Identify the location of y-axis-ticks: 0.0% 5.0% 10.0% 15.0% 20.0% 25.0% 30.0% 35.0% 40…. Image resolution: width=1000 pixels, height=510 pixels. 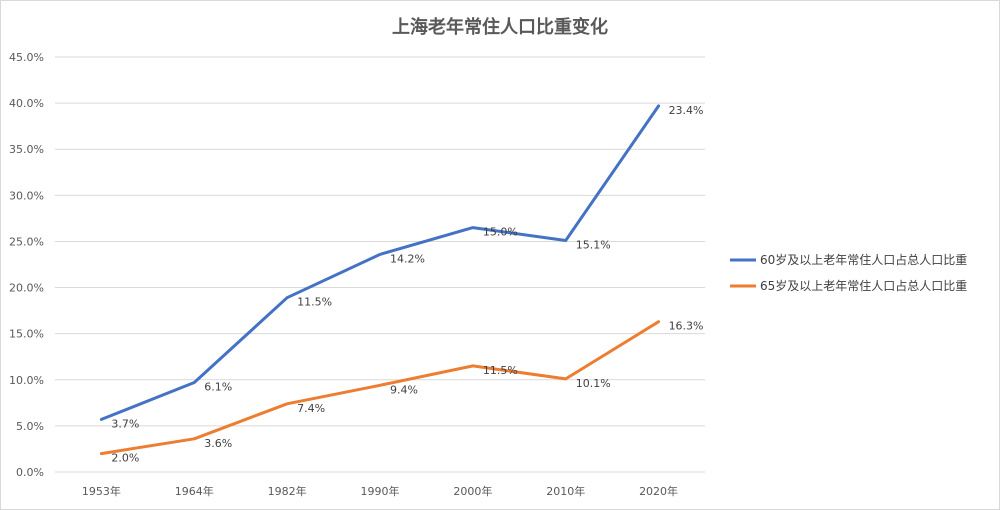
(26, 265).